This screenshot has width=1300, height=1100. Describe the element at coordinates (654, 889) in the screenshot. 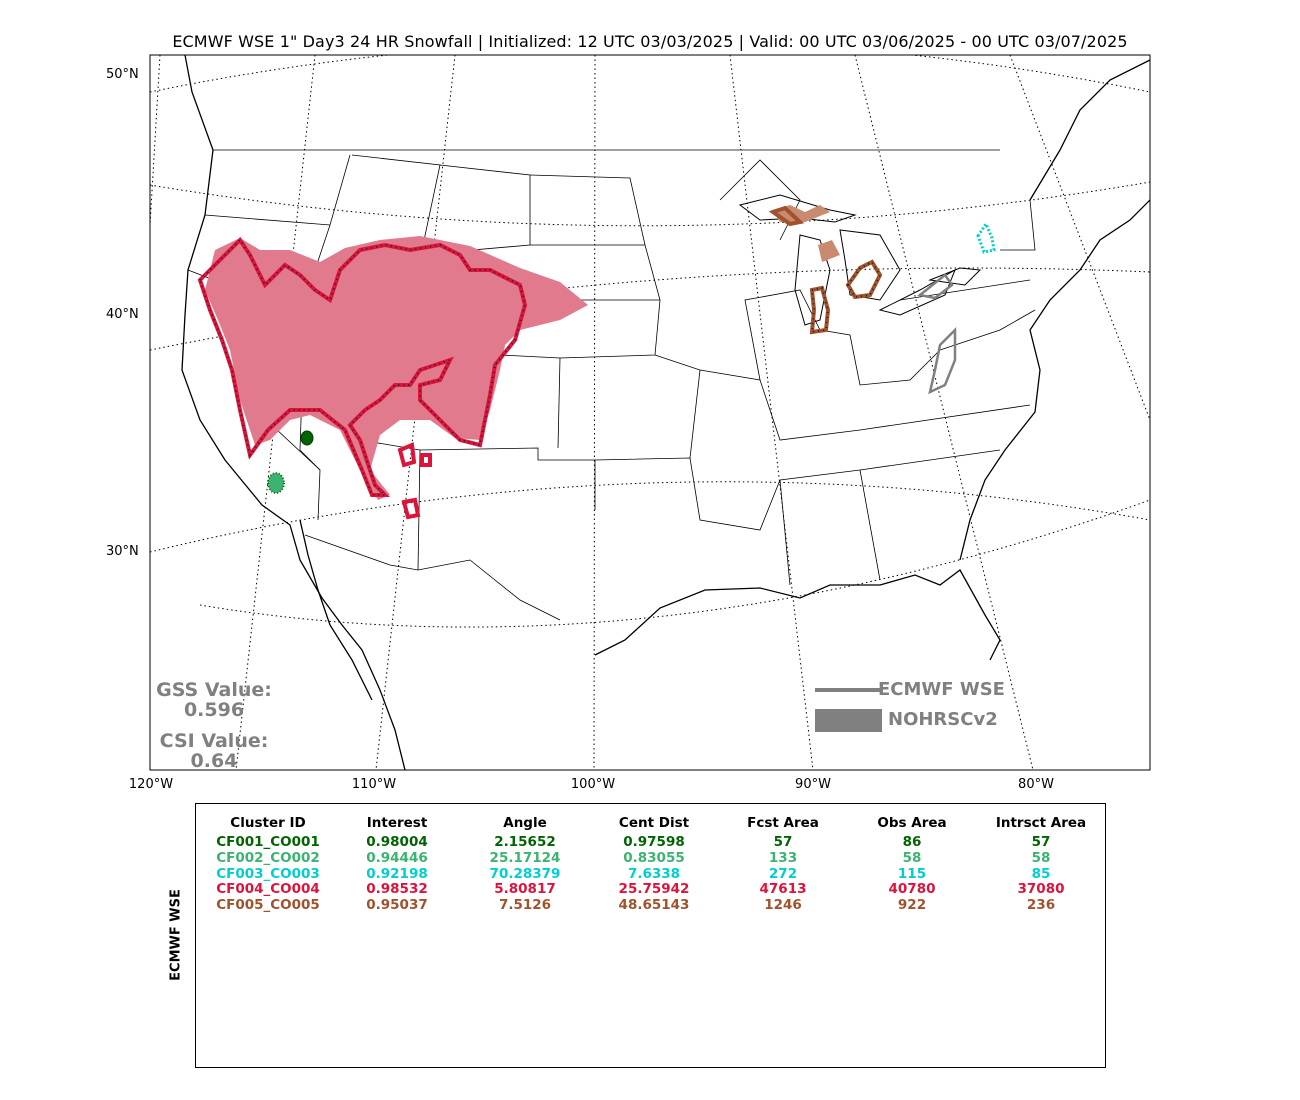

I see `table-cell-cent-dist: 25.75942` at that location.